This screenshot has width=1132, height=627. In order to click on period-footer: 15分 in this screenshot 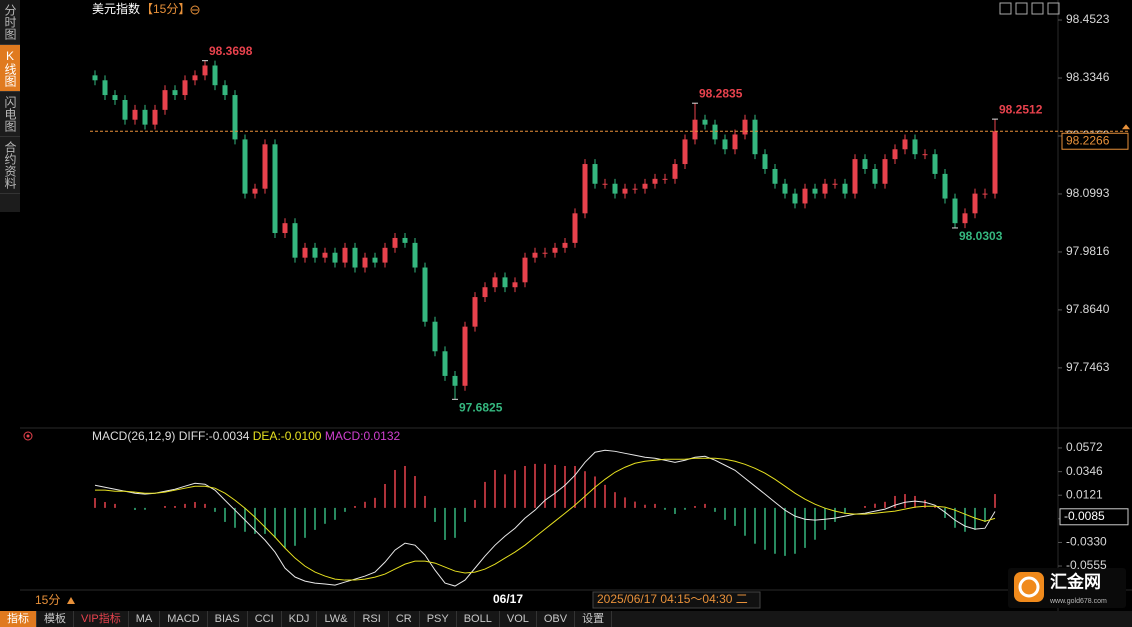, I will do `click(47, 600)`.